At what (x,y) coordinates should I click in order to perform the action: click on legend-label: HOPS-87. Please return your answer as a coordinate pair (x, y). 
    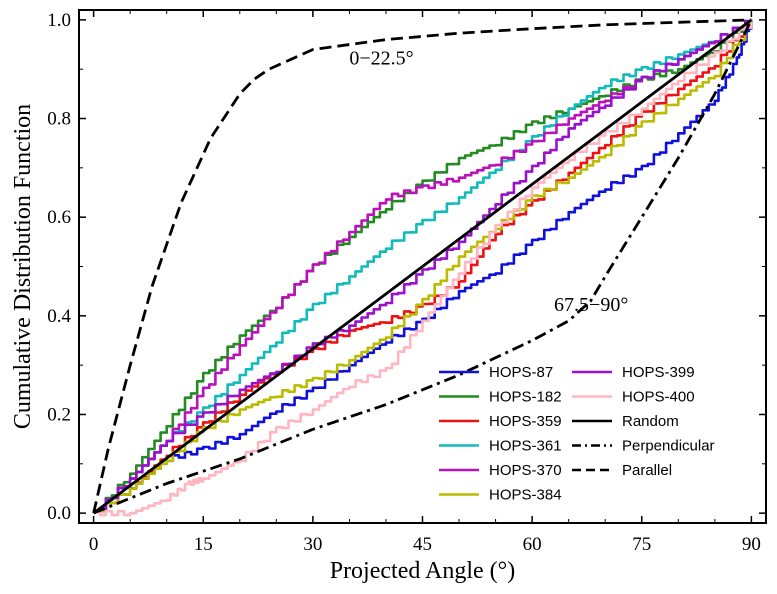
    Looking at the image, I should click on (521, 372).